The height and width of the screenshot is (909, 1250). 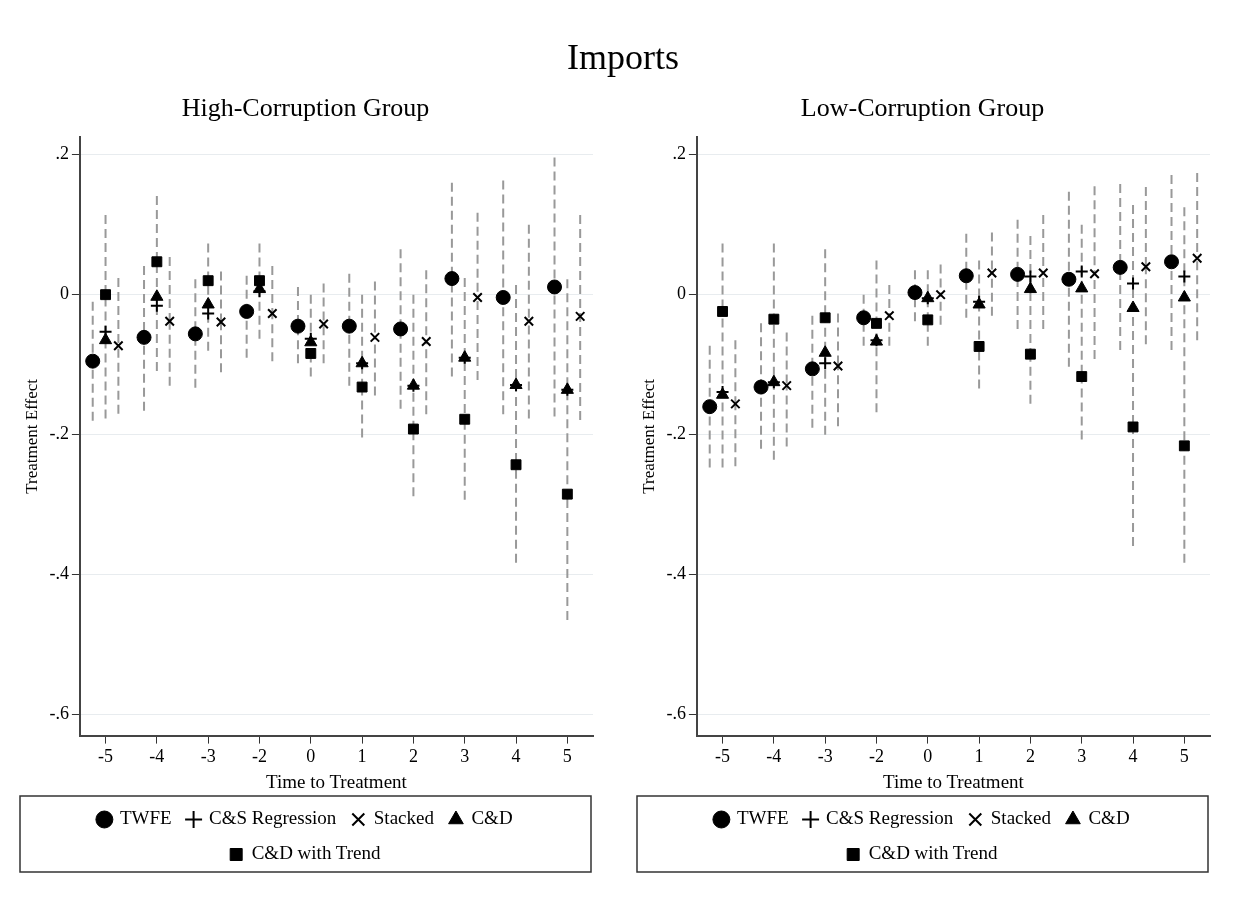 What do you see at coordinates (623, 57) in the screenshot?
I see `chart-title: Imports` at bounding box center [623, 57].